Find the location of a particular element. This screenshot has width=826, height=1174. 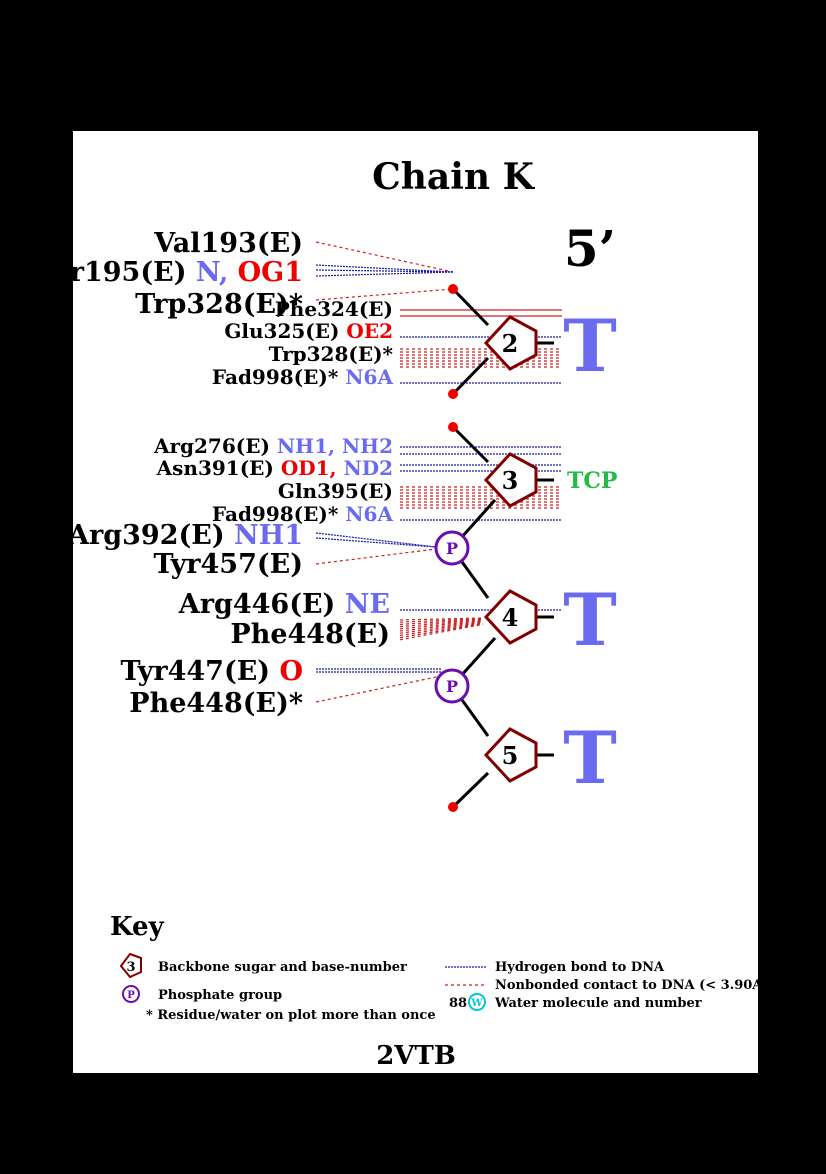

residue-name: Arg392(E) is located at coordinates (146, 535).